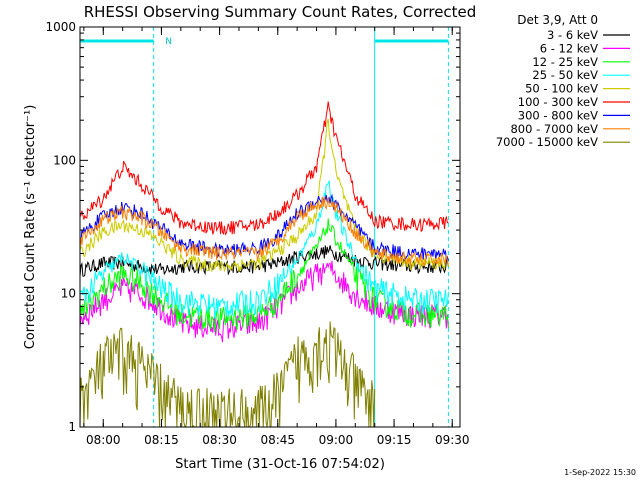  I want to click on legend-label-3: 25 - 50 keV, so click(565, 75).